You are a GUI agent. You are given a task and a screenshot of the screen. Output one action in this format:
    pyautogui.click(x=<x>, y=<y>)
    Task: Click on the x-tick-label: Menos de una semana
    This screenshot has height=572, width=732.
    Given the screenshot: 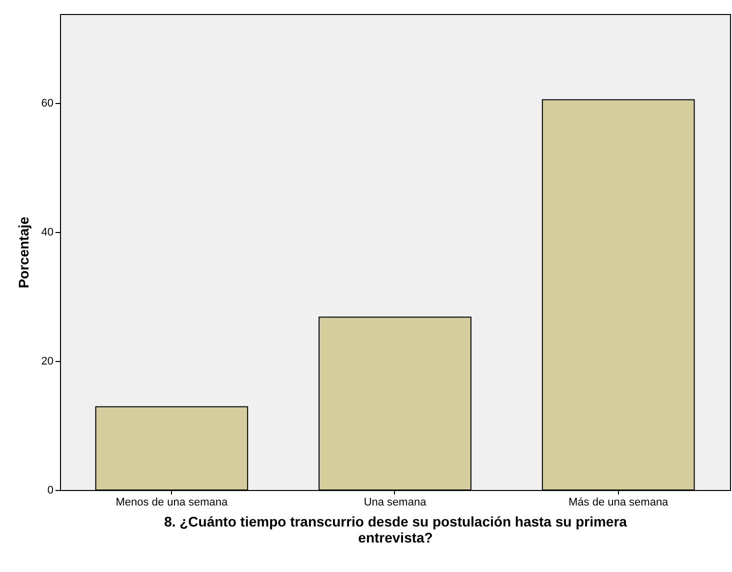 What is the action you would take?
    pyautogui.click(x=172, y=502)
    